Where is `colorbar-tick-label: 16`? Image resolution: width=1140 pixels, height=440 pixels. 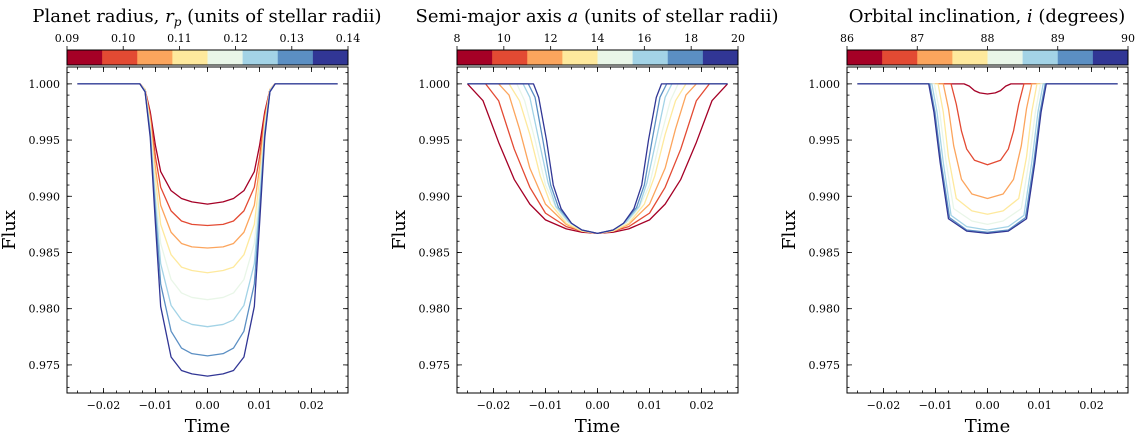
colorbar-tick-label: 16 is located at coordinates (644, 38).